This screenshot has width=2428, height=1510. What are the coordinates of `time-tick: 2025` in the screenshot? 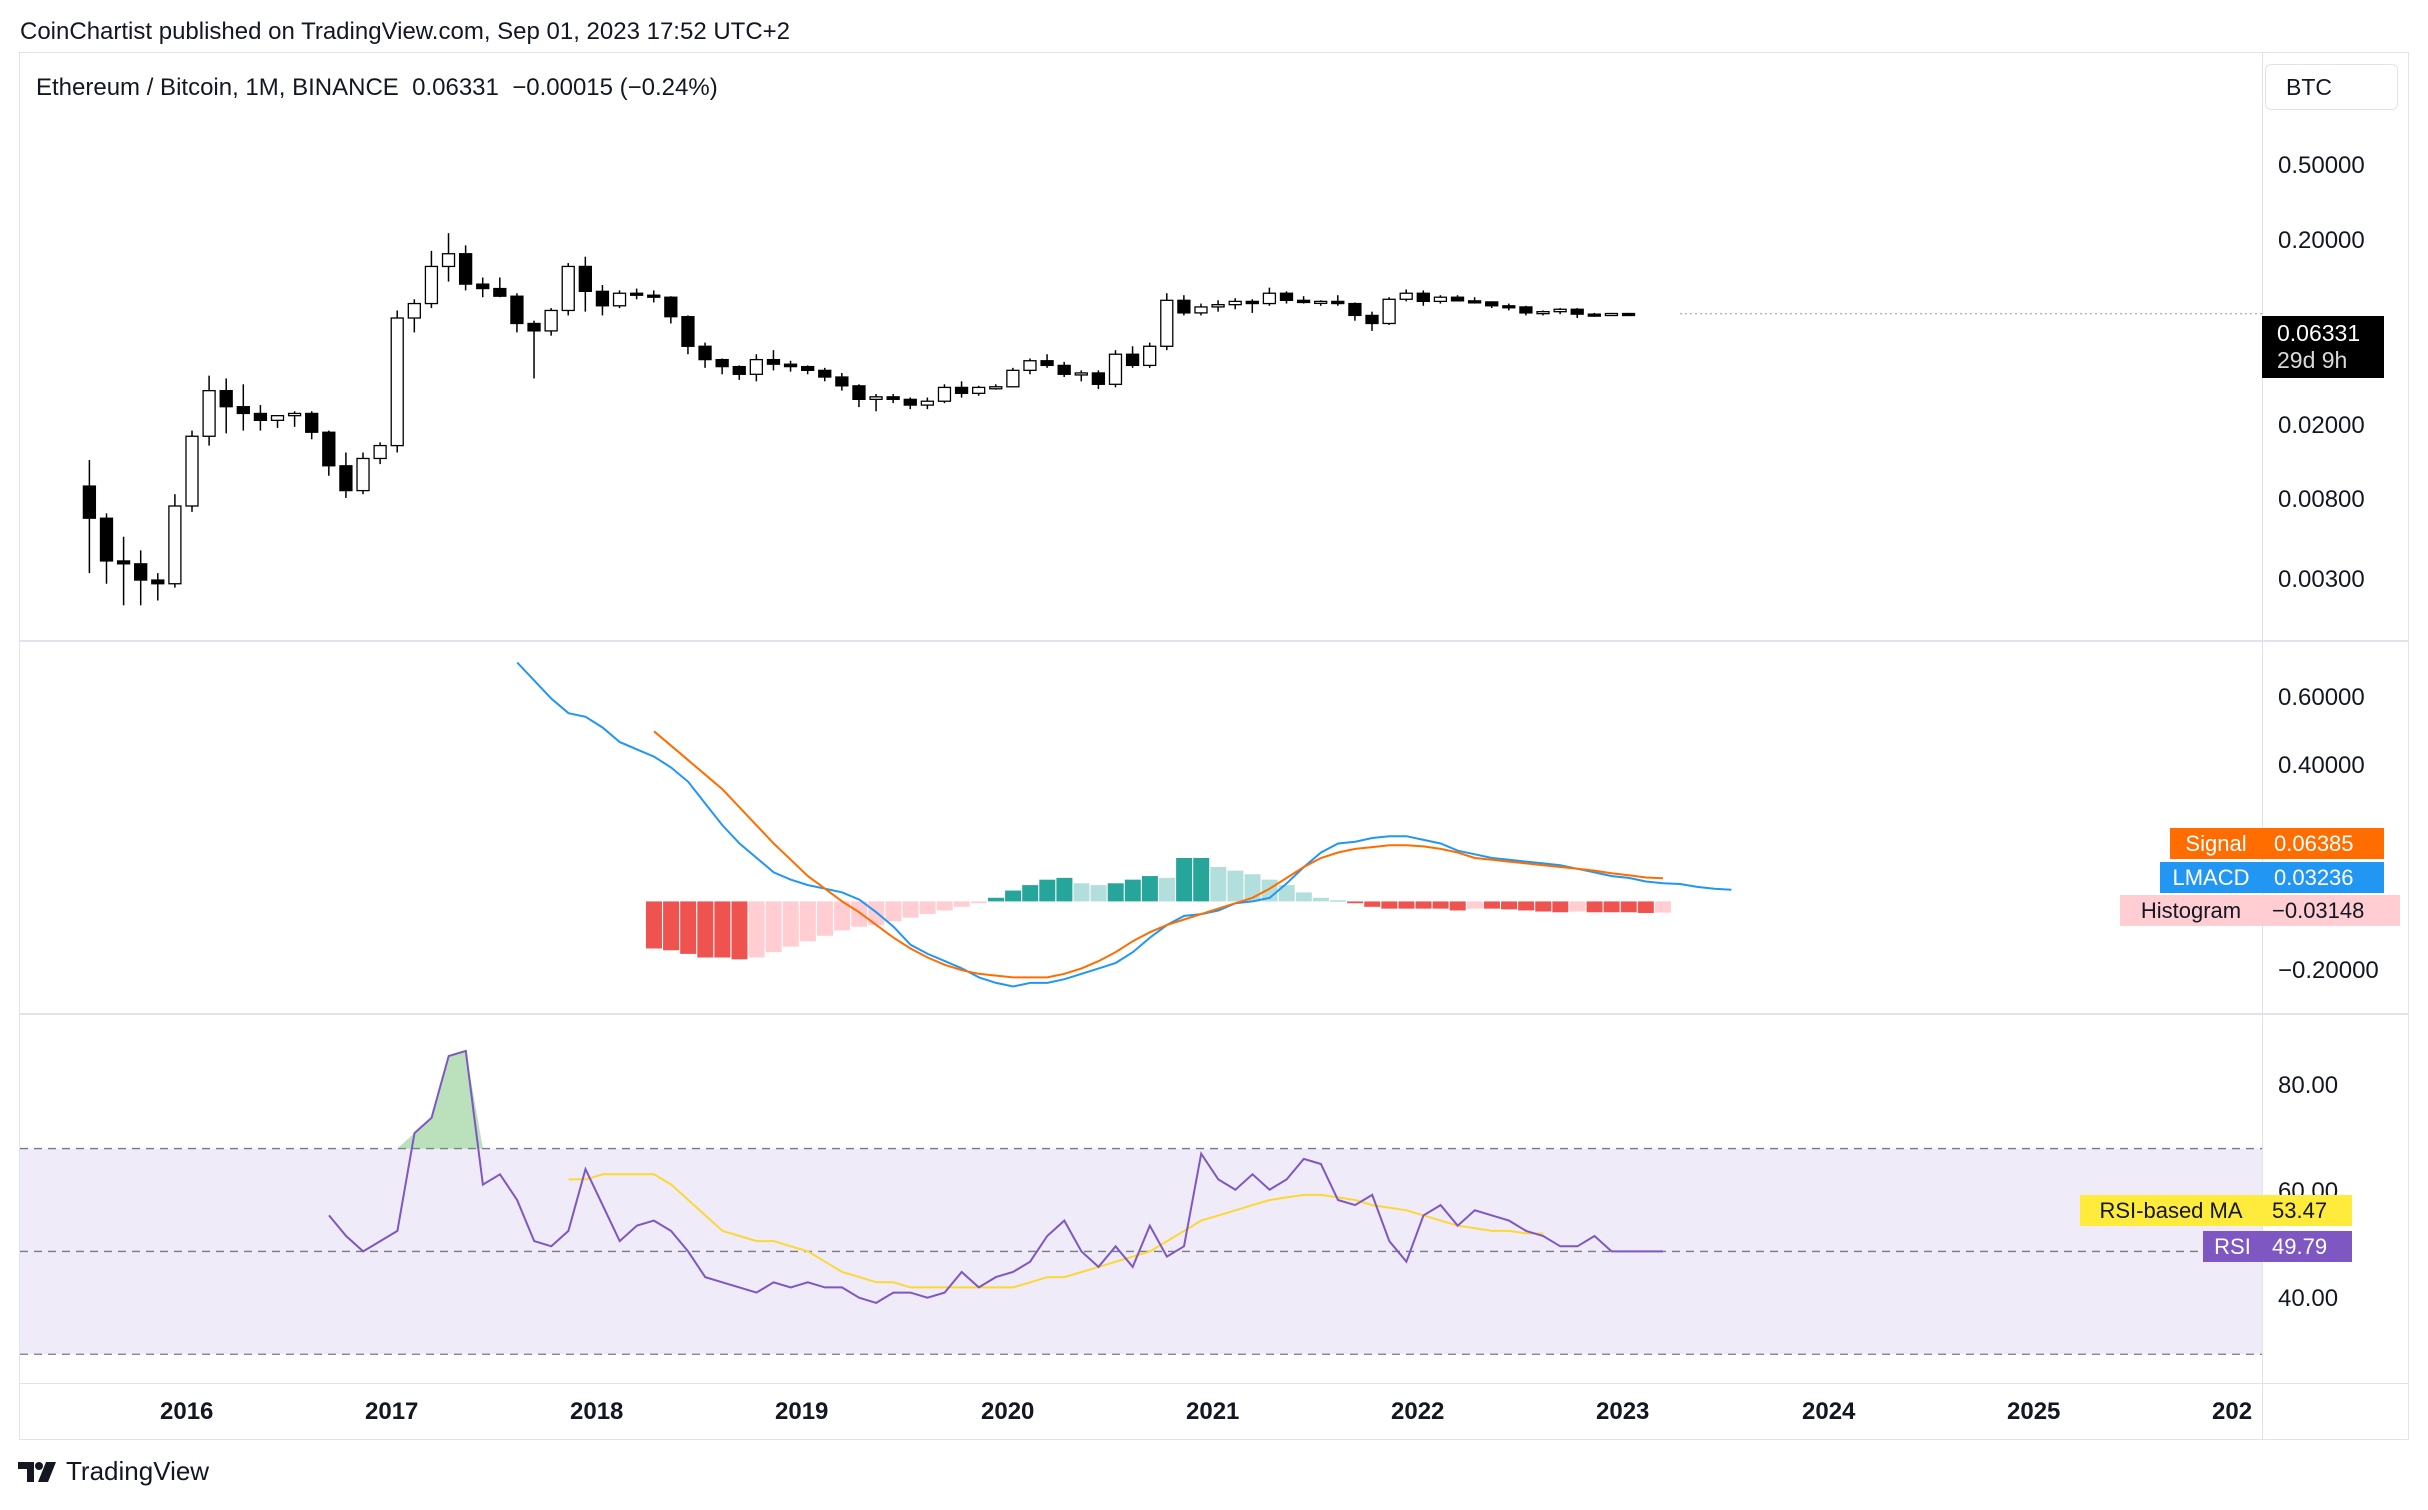 It's located at (2034, 1411).